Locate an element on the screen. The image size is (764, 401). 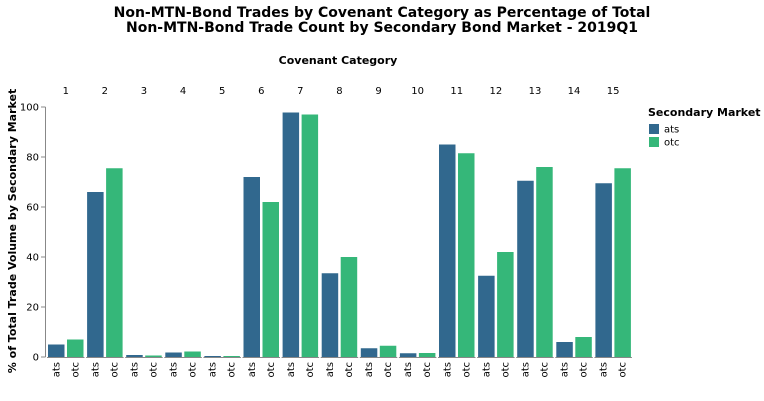
facet-header-title: Covenant Category is located at coordinates (338, 60).